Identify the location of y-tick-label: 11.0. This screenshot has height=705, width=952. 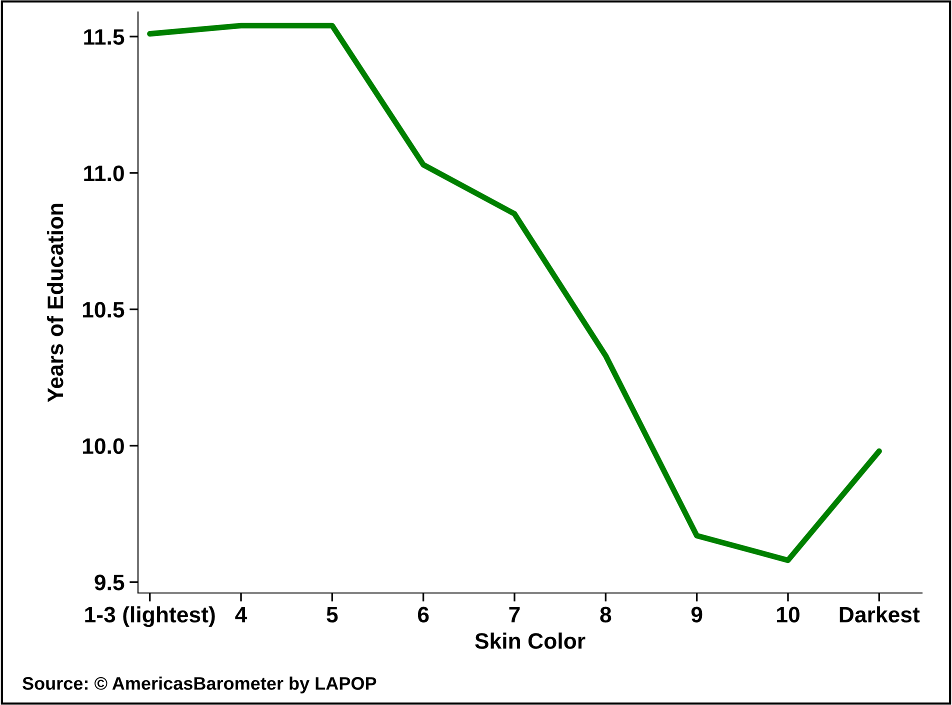
(104, 173).